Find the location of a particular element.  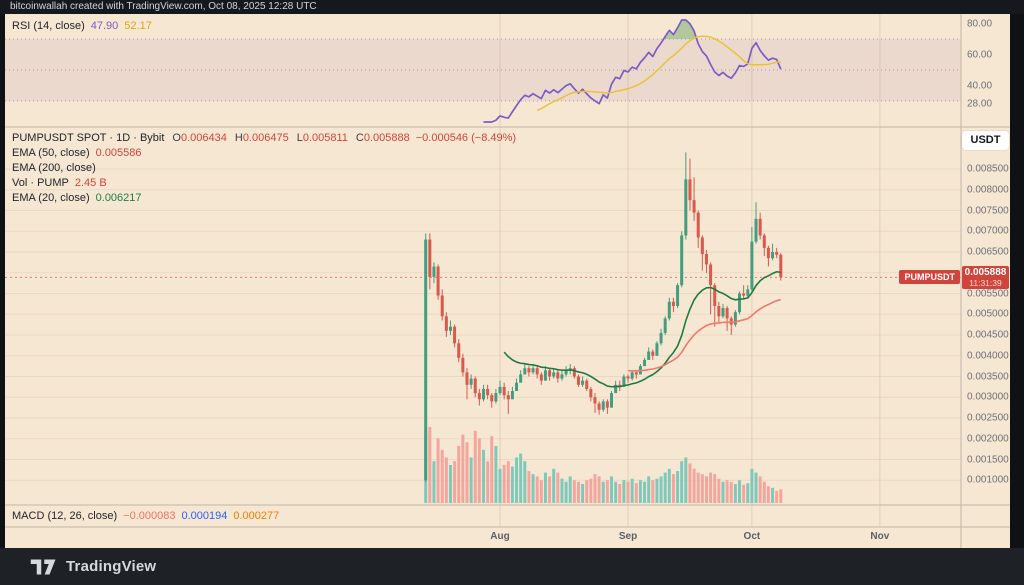

ema50-value: 0.005586 is located at coordinates (118, 153).